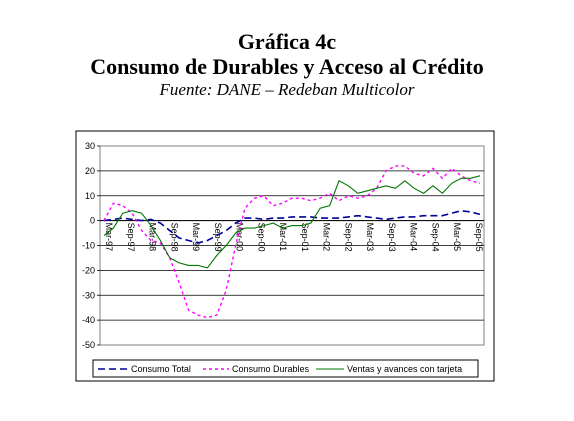 The width and height of the screenshot is (574, 421). What do you see at coordinates (174, 237) in the screenshot?
I see `x-tick-label: Sep-98` at bounding box center [174, 237].